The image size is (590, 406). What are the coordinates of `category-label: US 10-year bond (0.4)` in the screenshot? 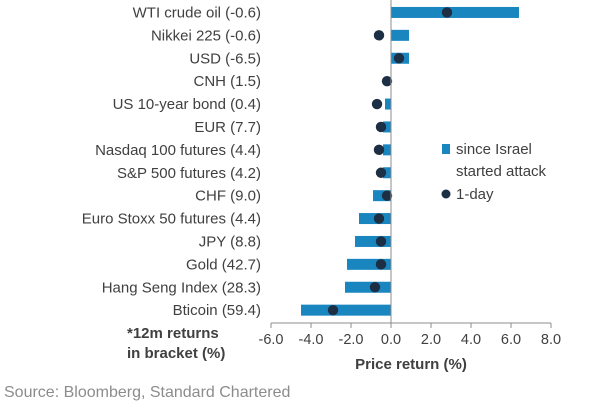 It's located at (187, 104).